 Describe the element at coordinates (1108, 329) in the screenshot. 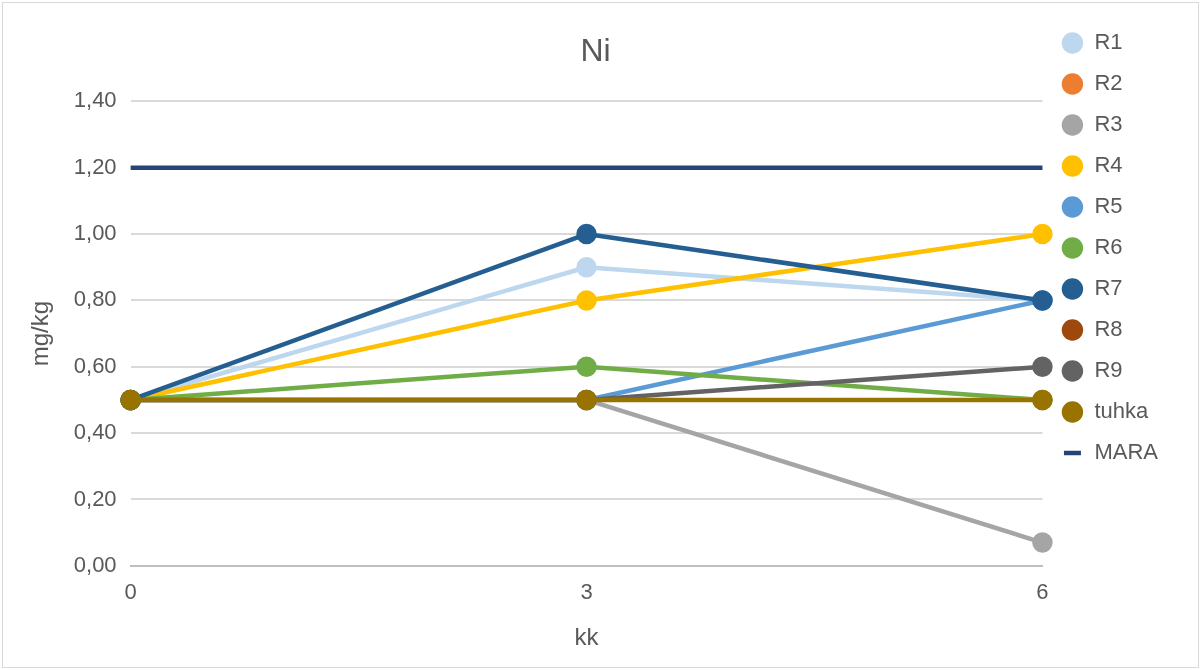

I see `legend-label: R8` at that location.